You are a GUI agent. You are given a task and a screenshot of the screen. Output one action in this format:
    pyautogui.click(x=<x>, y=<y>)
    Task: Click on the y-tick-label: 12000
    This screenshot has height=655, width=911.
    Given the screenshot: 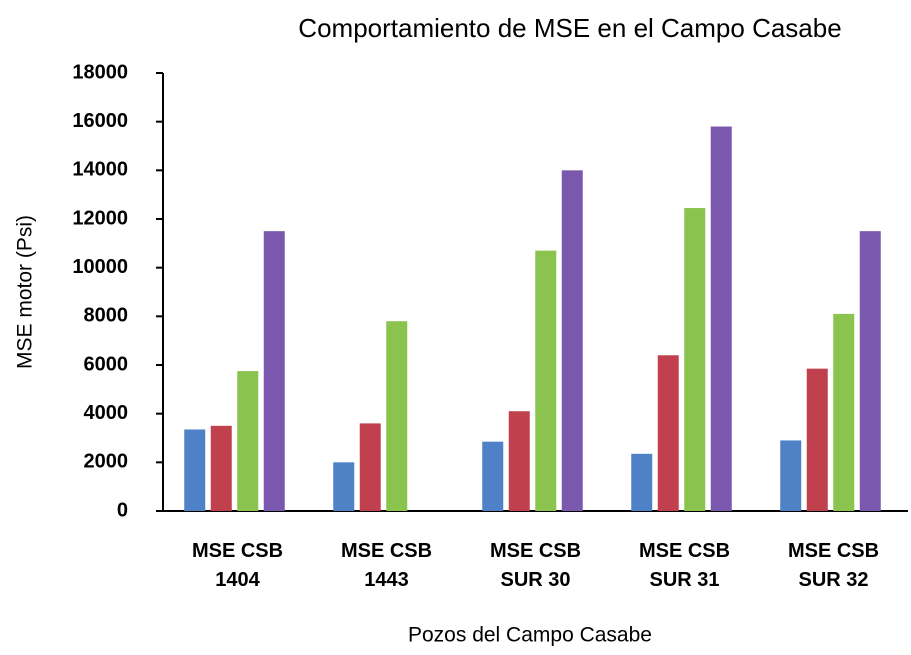 What is the action you would take?
    pyautogui.click(x=100, y=218)
    